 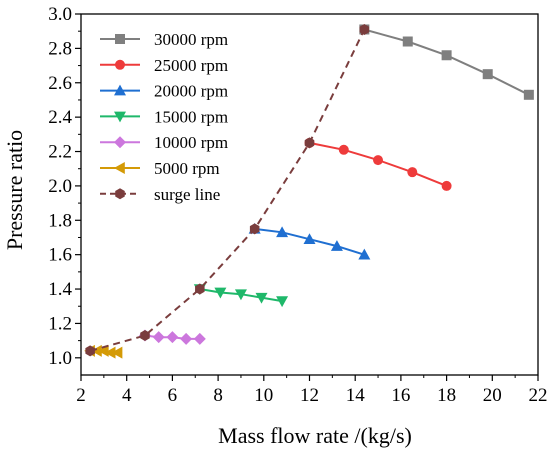 I want to click on legend-item: 25000 rpm, so click(x=164, y=65).